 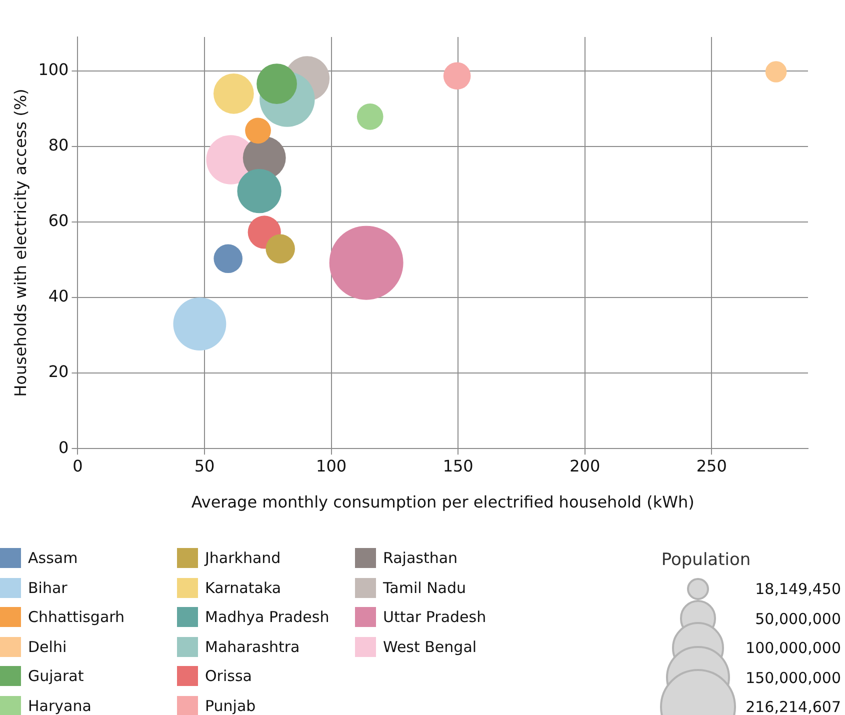 I want to click on y-tick-label: 40, so click(x=58, y=296).